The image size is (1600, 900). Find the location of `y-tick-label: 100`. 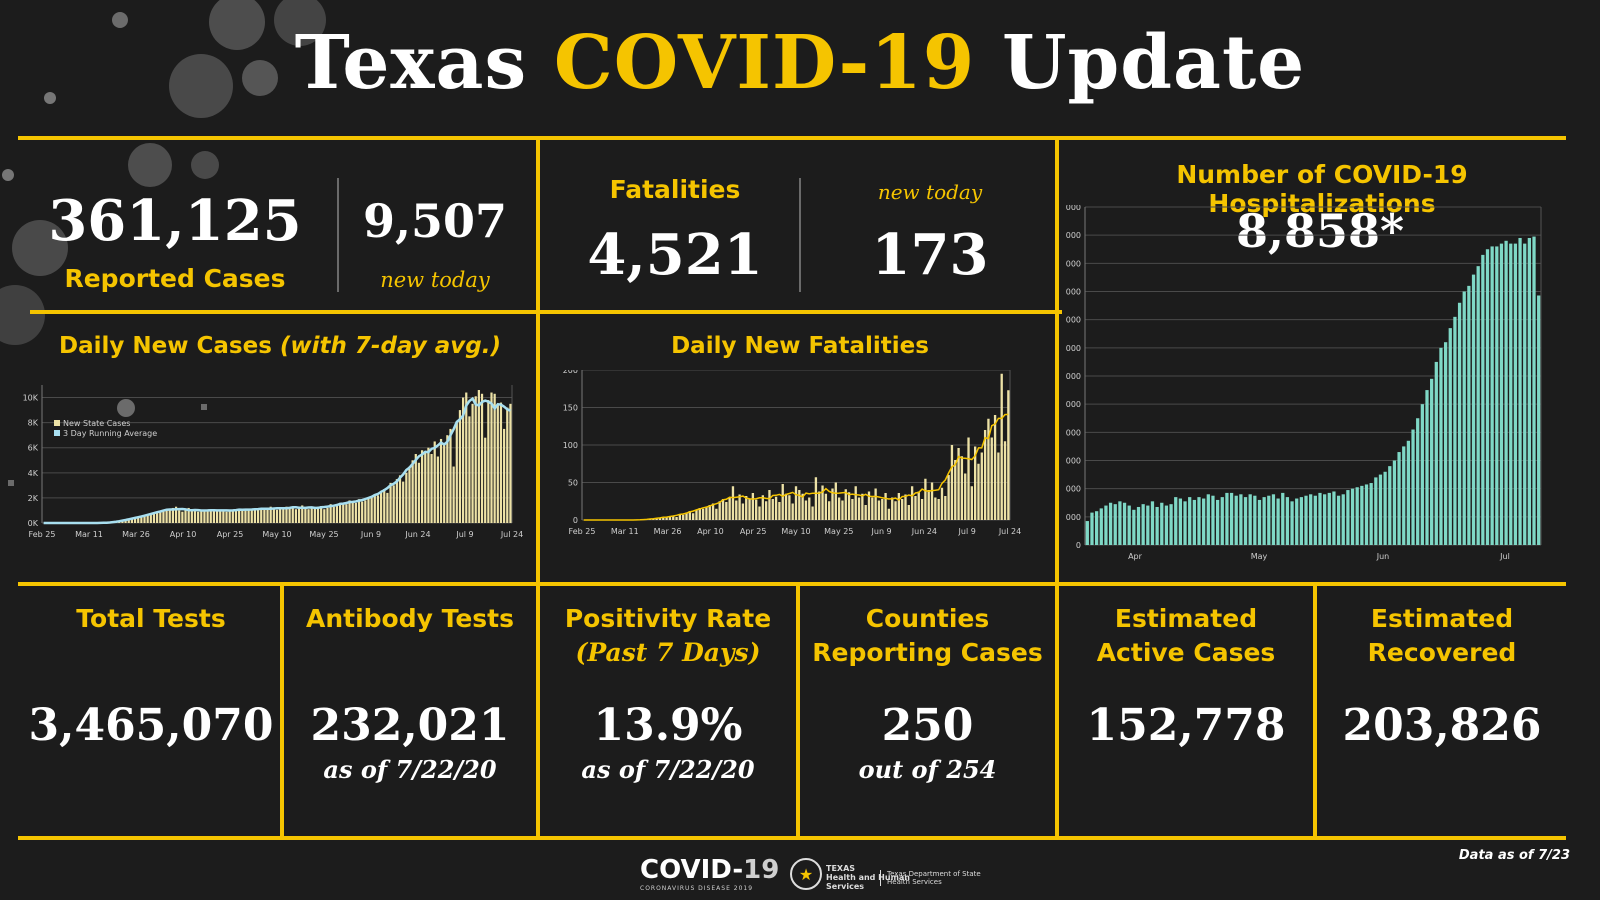

y-tick-label: 100 is located at coordinates (570, 445).